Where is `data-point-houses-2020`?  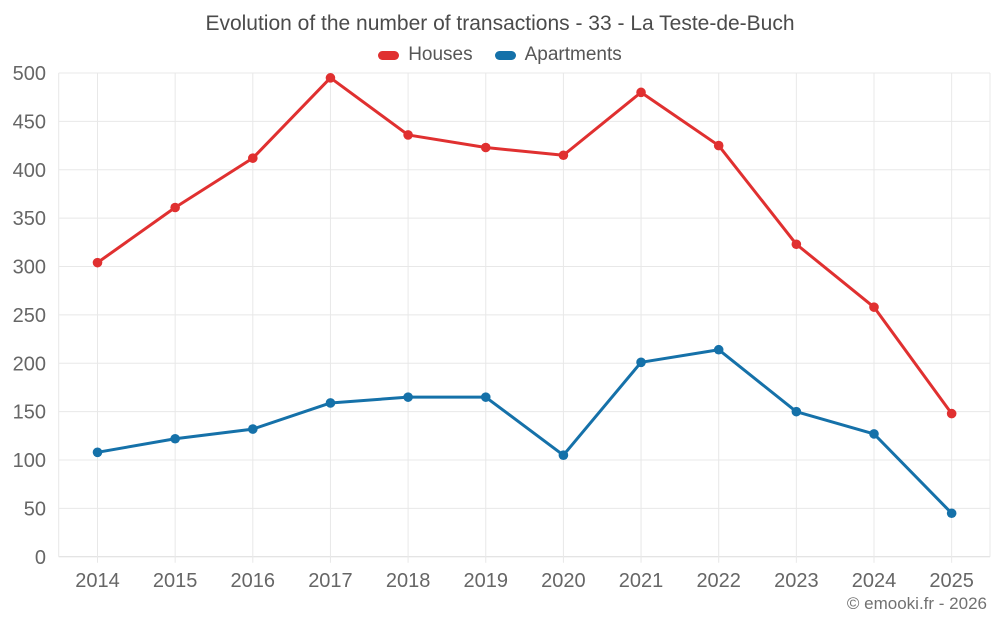 data-point-houses-2020 is located at coordinates (563, 155).